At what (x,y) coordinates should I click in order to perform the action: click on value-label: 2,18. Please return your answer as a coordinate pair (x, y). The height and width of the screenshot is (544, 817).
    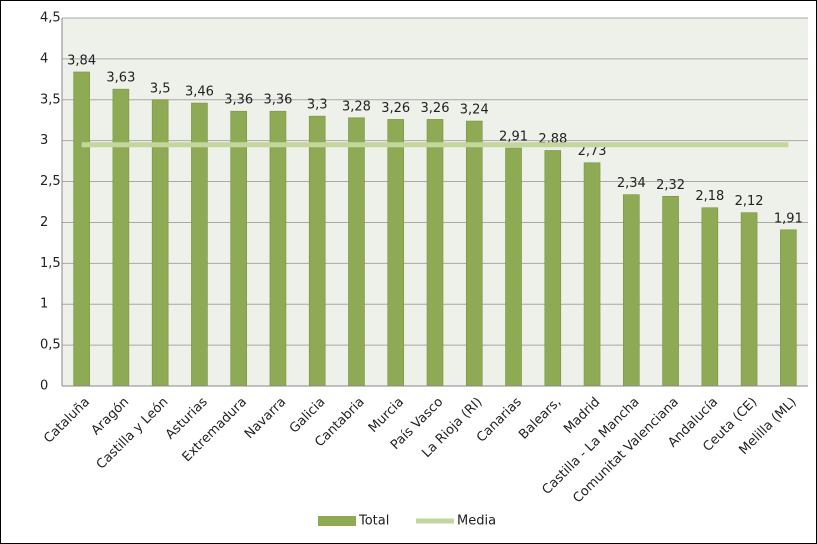
    Looking at the image, I should click on (709, 196).